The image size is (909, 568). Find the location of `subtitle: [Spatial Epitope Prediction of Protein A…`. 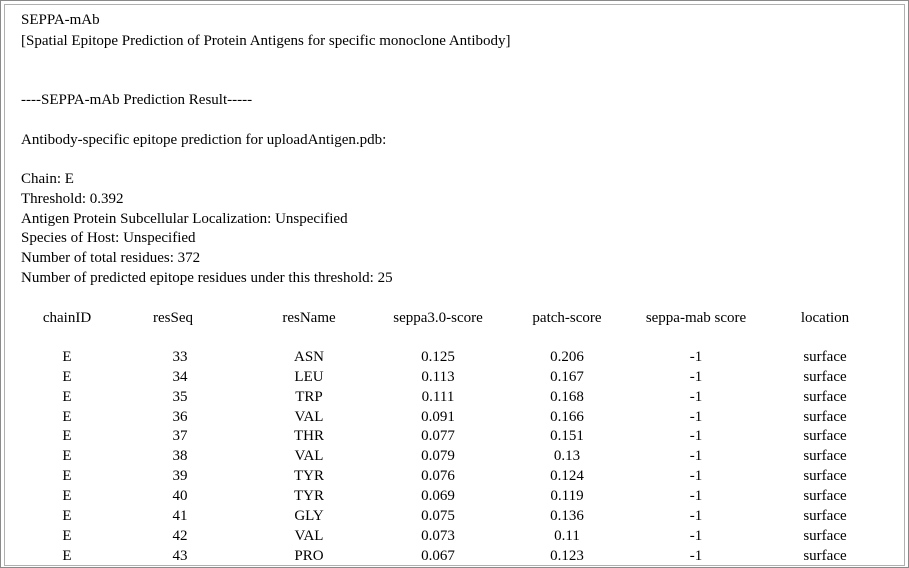

subtitle: [Spatial Epitope Prediction of Protein A… is located at coordinates (266, 41).